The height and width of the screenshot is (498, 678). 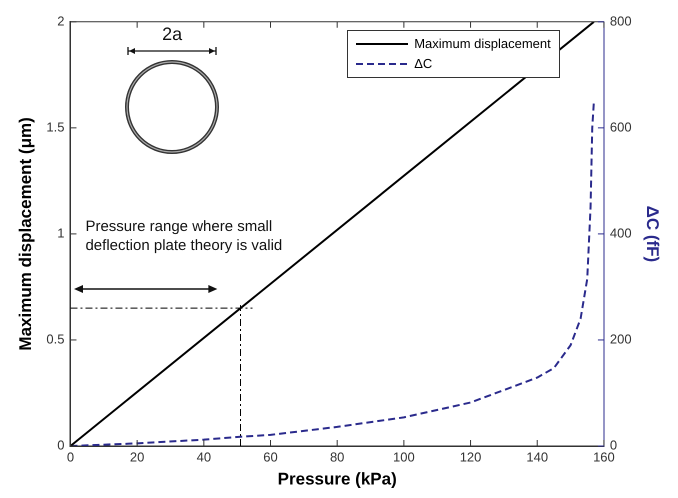 I want to click on x-axis-title: Pressure (kPa), so click(x=337, y=478).